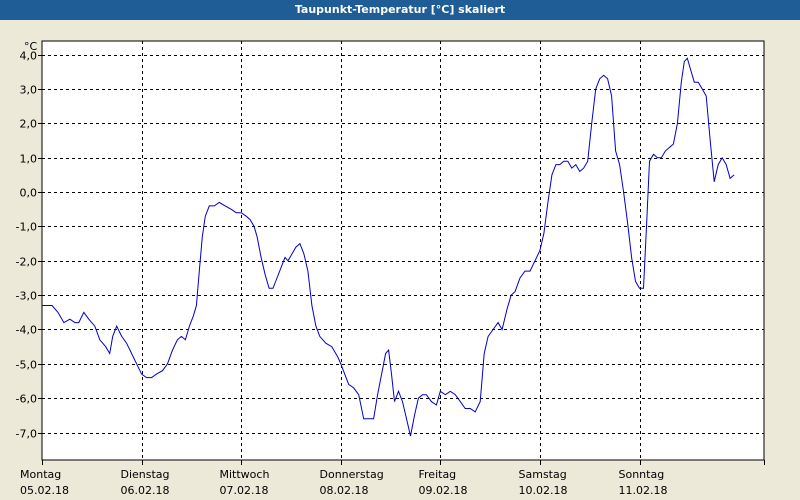 This screenshot has height=500, width=800. I want to click on y-tick-label: -6,0, so click(26, 399).